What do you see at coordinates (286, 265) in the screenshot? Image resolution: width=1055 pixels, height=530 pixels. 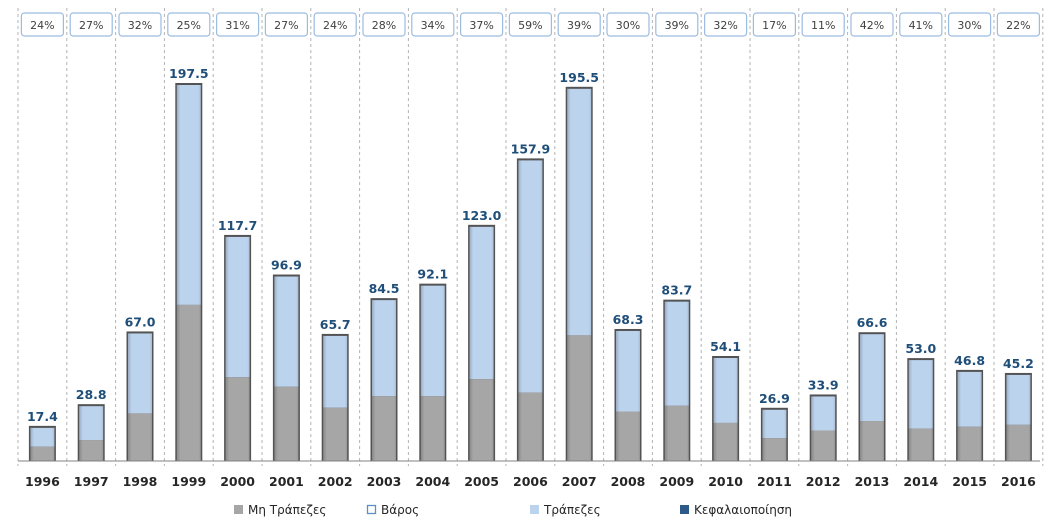 I see `total-label: 96.9` at bounding box center [286, 265].